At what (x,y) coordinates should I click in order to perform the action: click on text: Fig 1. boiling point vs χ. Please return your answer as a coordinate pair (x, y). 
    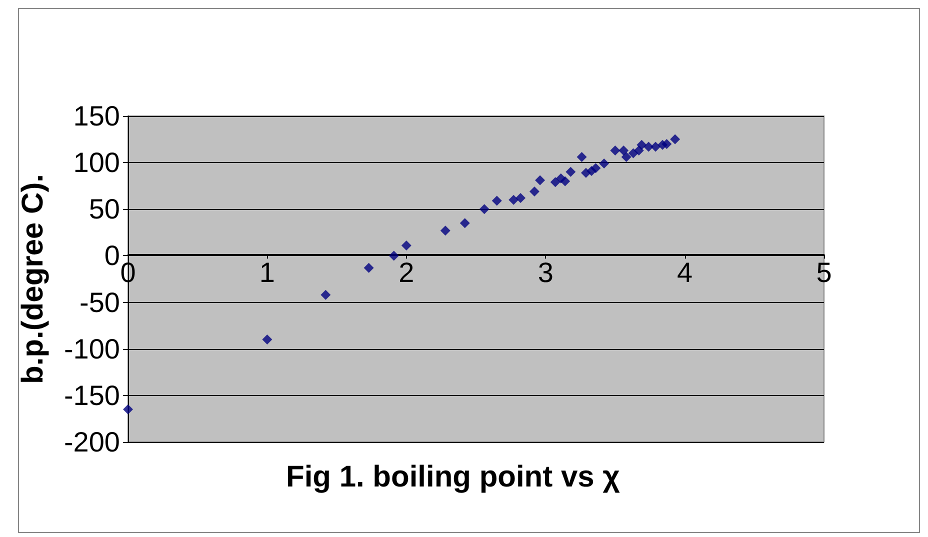
    Looking at the image, I should click on (453, 477).